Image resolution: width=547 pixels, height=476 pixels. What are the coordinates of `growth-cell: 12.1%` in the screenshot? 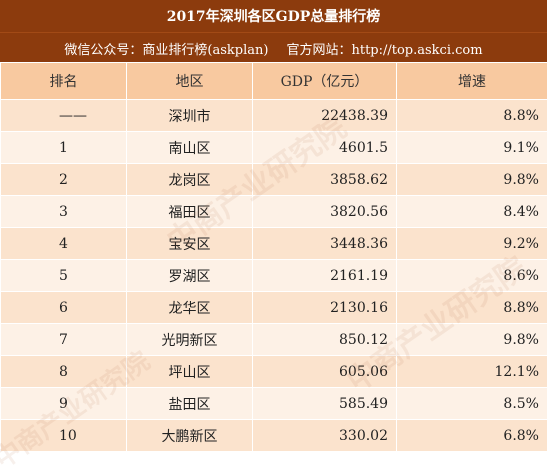 It's located at (472, 372).